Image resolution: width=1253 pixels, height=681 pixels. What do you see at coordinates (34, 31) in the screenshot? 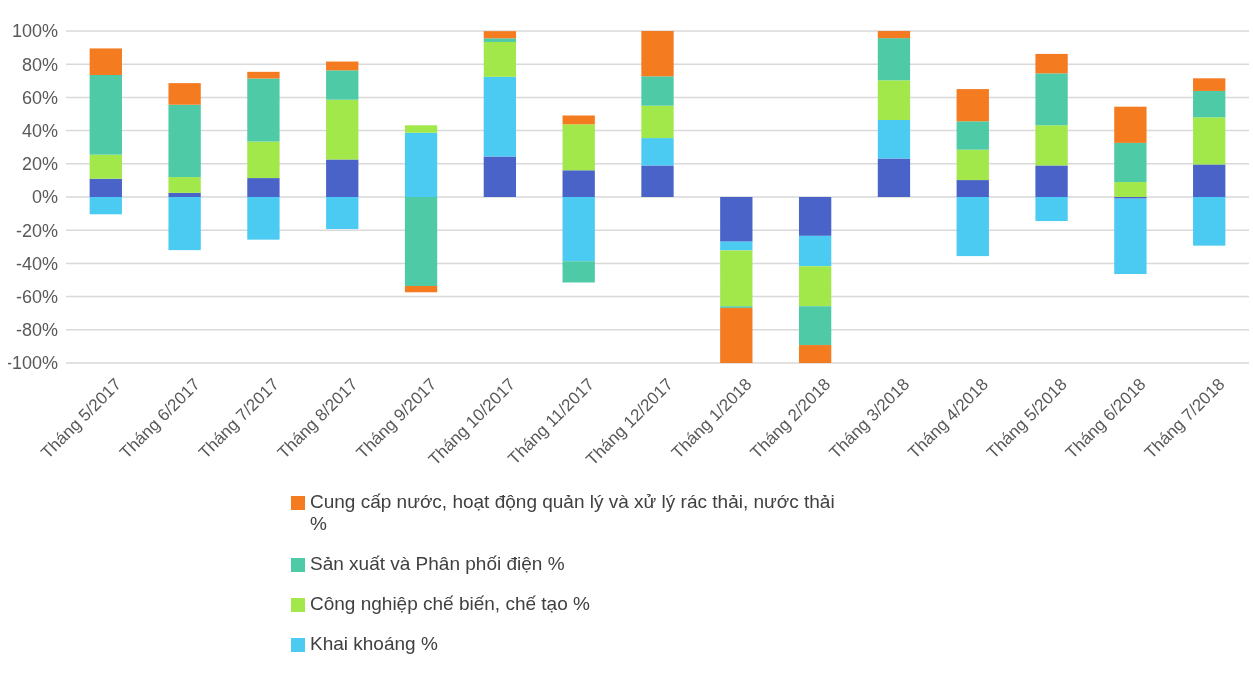
I see `y-tick-label: 100%` at bounding box center [34, 31].